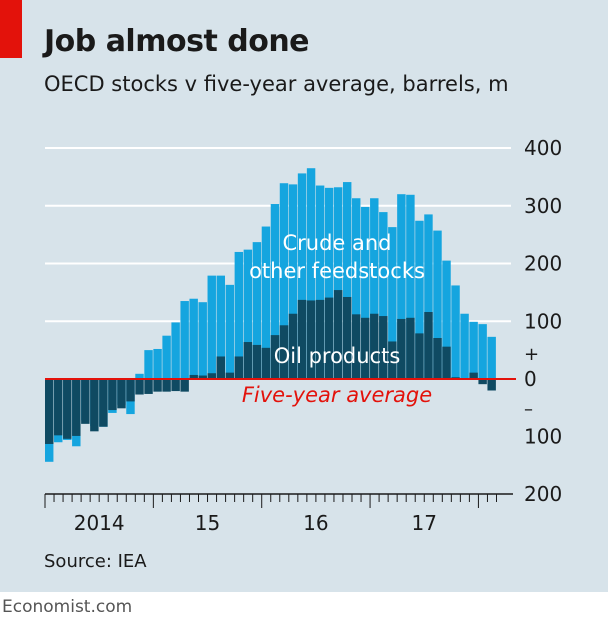 Image resolution: width=608 pixels, height=625 pixels. I want to click on plus-sign: +, so click(531, 354).